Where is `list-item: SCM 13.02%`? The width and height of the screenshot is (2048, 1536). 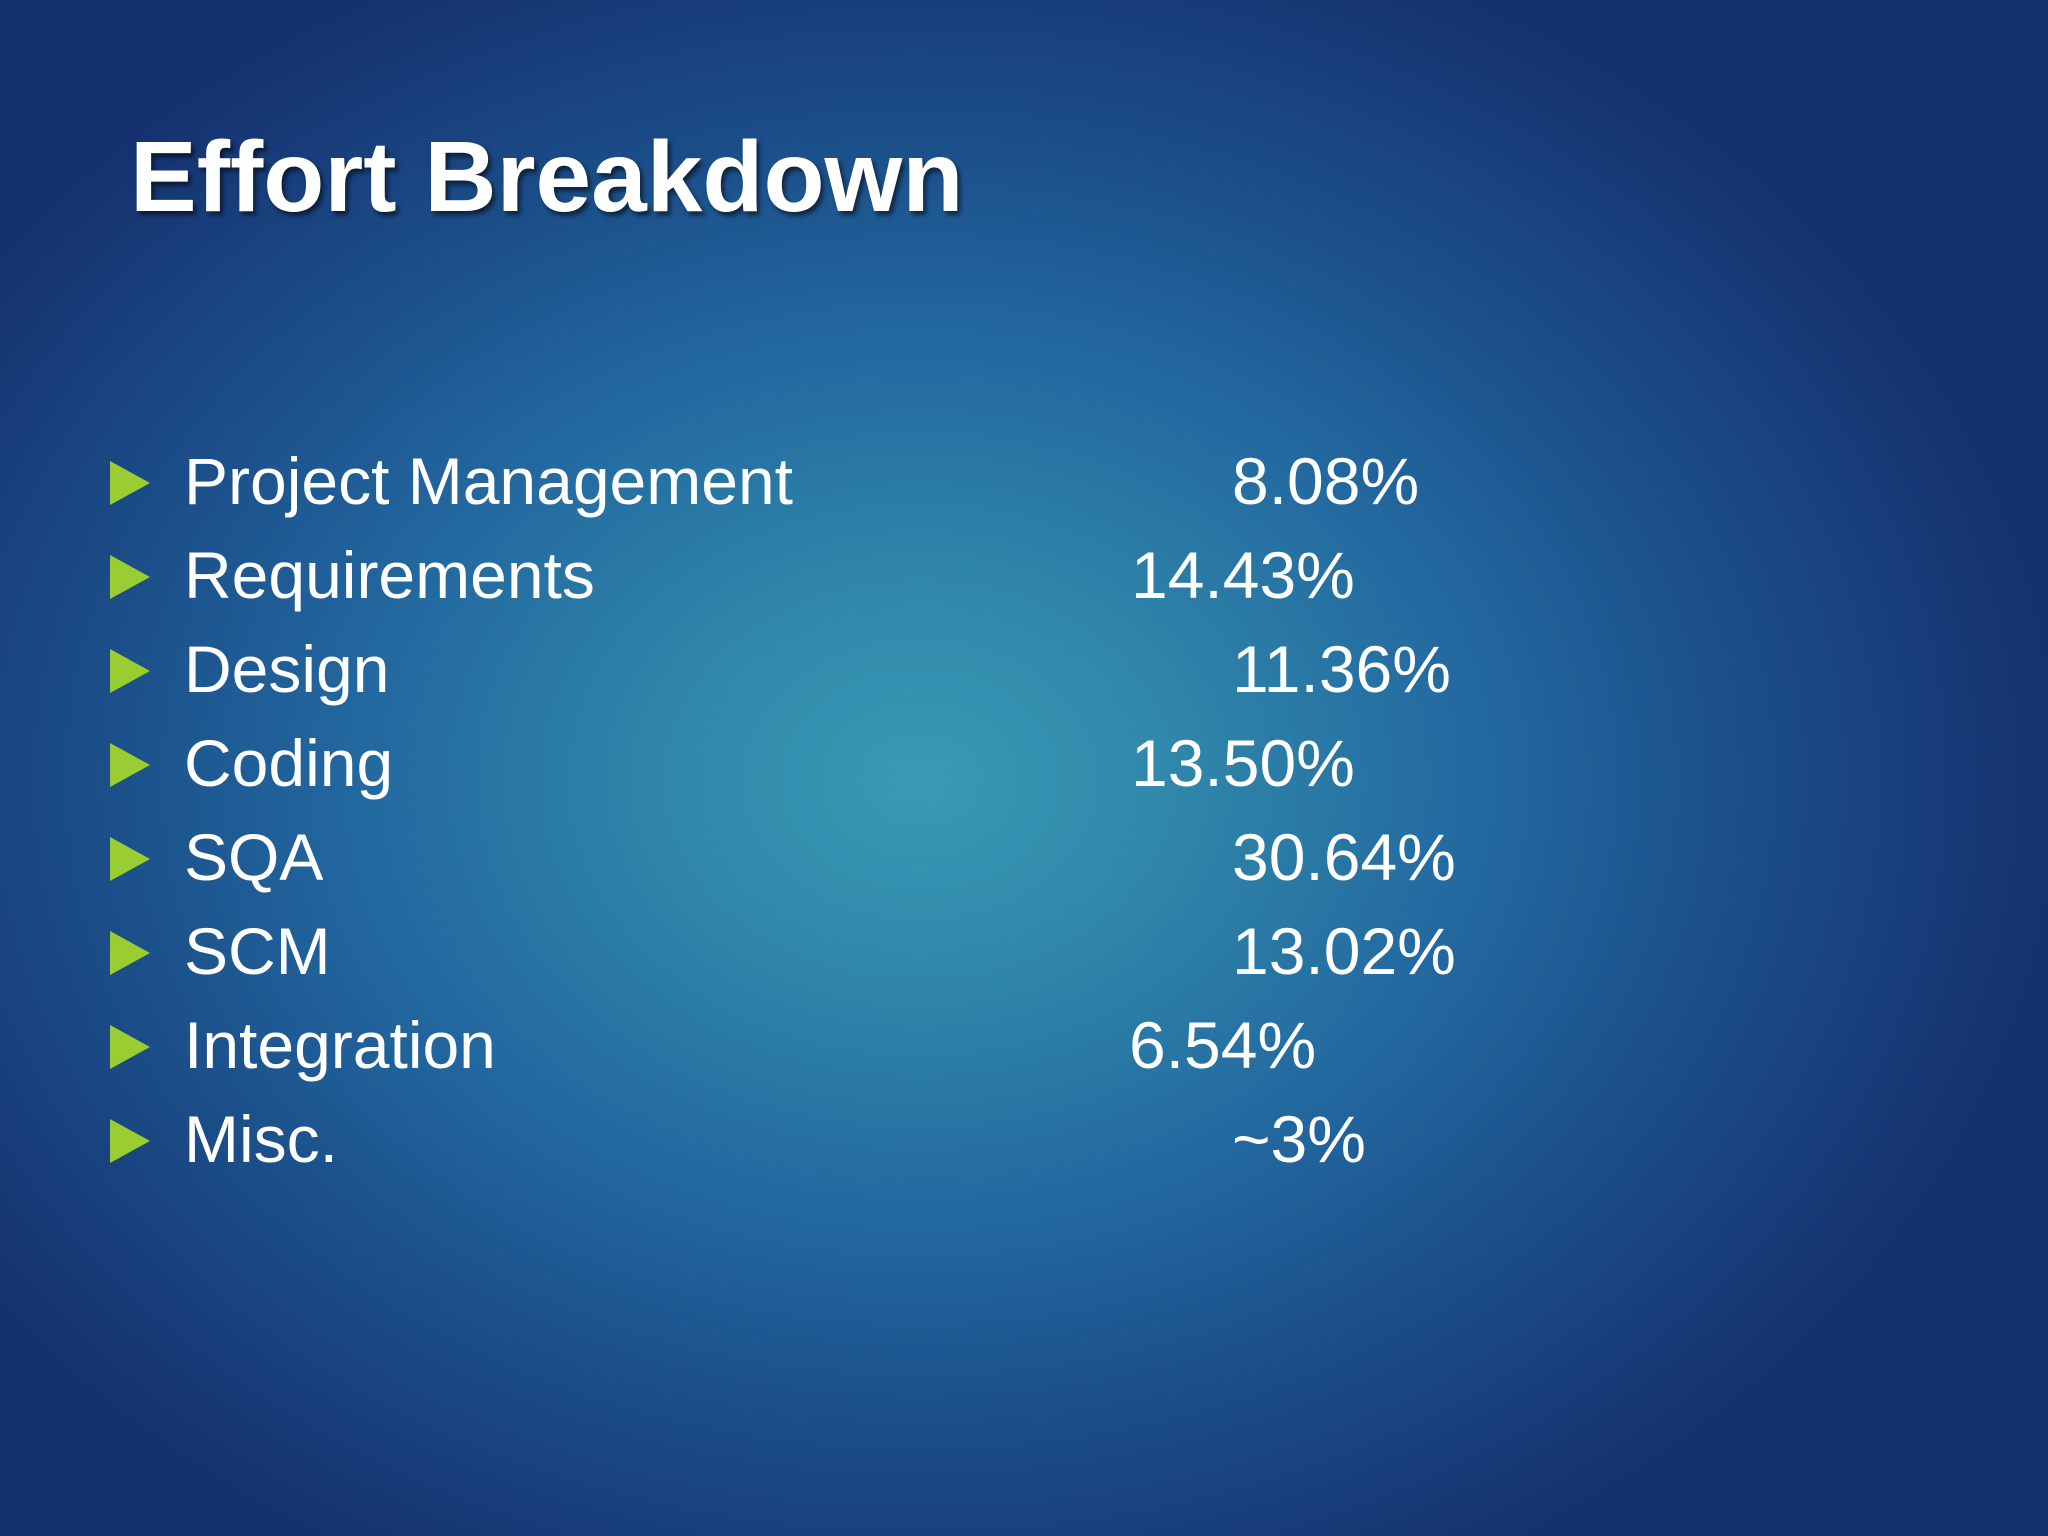 list-item: SCM 13.02% is located at coordinates (1024, 951).